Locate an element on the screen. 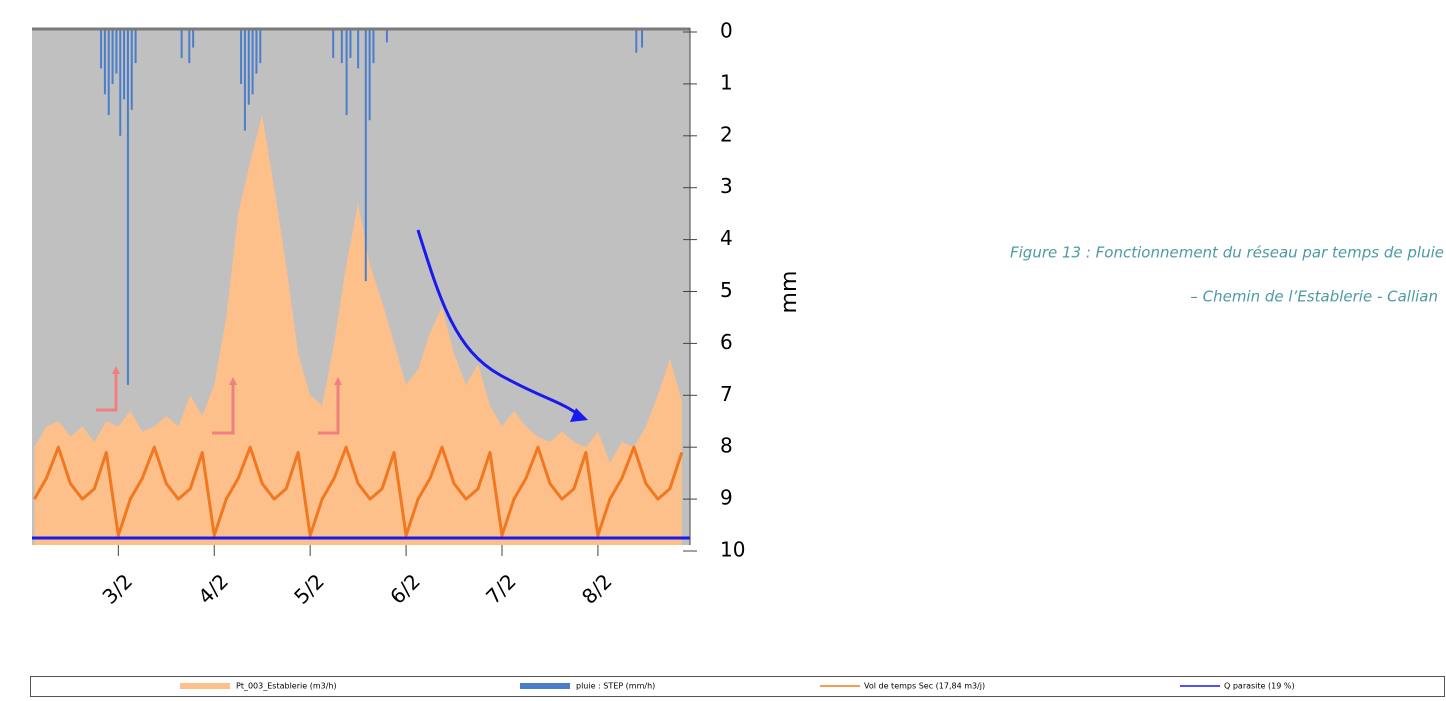  legend-label: Q parasite (19 %) is located at coordinates (1259, 686).